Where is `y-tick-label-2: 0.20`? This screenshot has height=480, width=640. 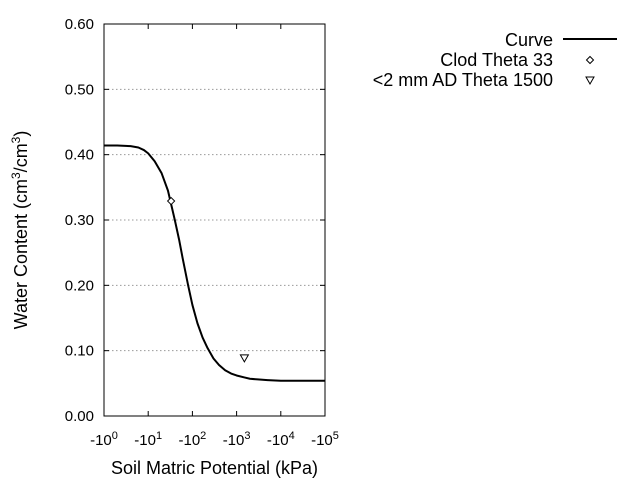 y-tick-label-2: 0.20 is located at coordinates (79, 285).